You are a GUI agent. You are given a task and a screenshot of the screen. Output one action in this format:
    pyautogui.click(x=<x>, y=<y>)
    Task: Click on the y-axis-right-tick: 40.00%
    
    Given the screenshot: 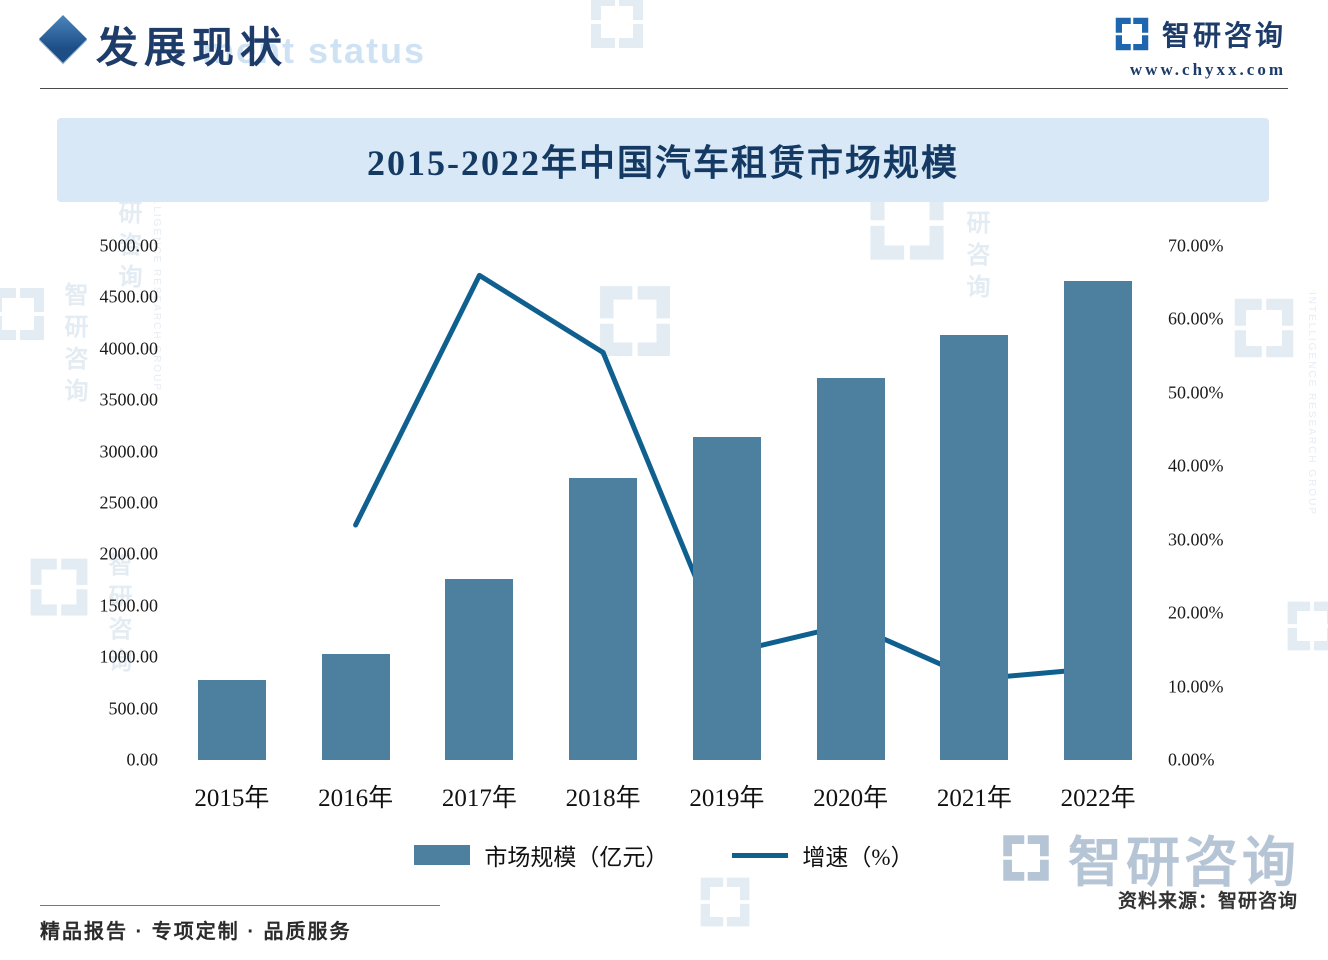 What is the action you would take?
    pyautogui.click(x=1196, y=465)
    